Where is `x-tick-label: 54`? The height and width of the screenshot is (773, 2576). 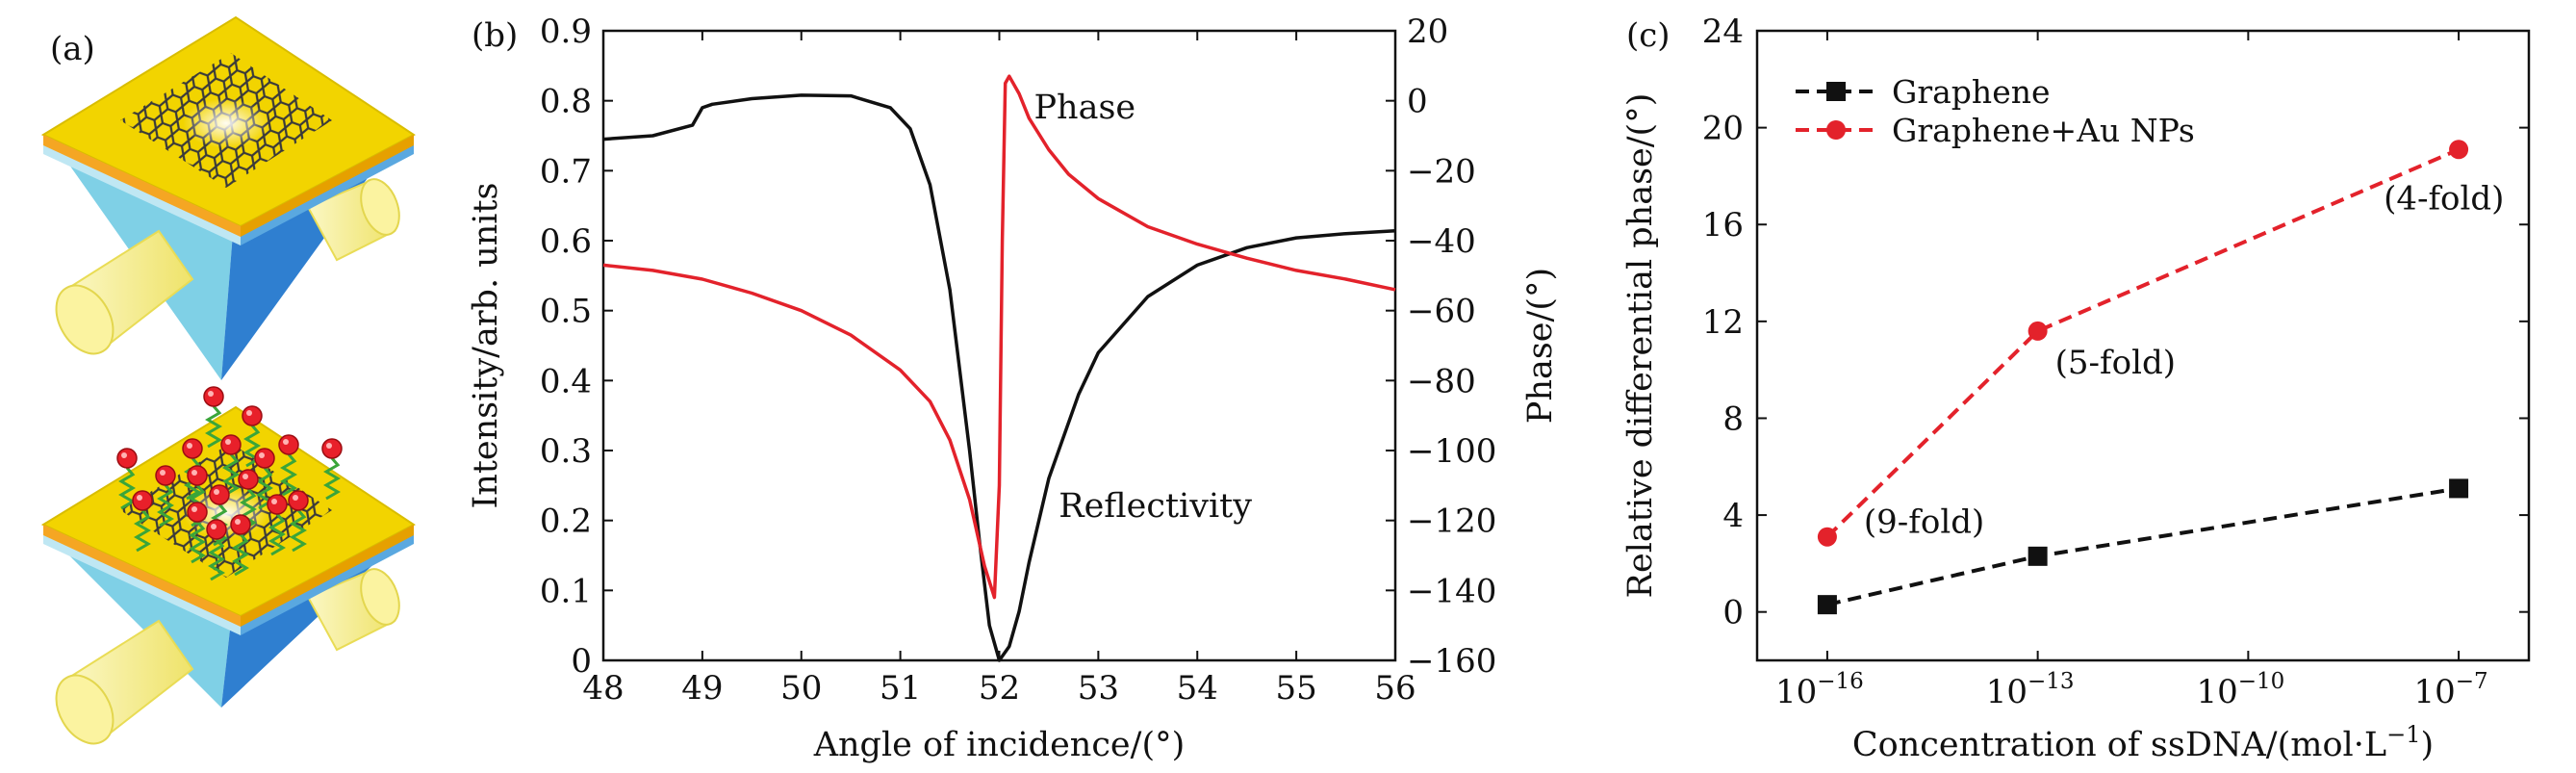 x-tick-label: 54 is located at coordinates (1197, 688).